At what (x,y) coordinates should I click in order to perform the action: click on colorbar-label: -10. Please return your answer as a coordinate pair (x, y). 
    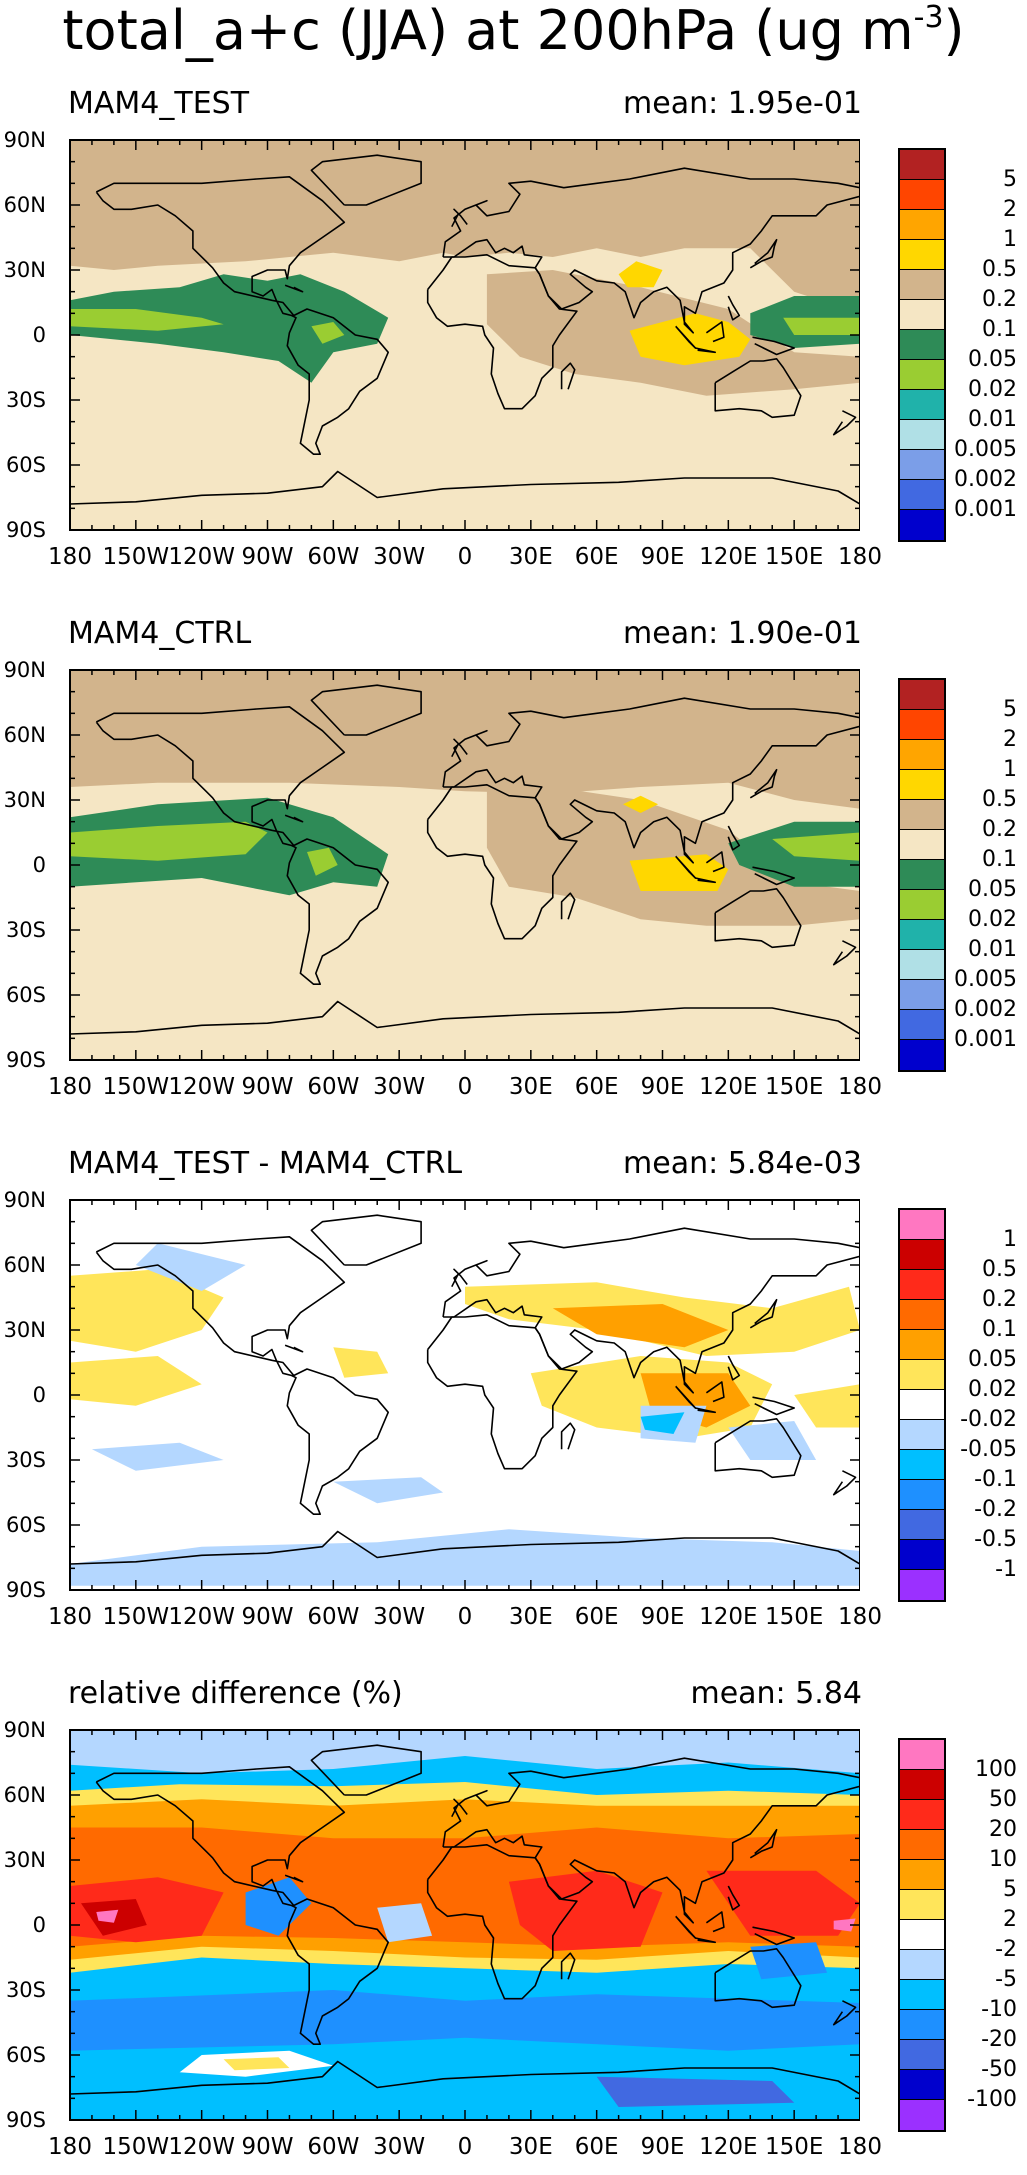
    Looking at the image, I should click on (999, 2009).